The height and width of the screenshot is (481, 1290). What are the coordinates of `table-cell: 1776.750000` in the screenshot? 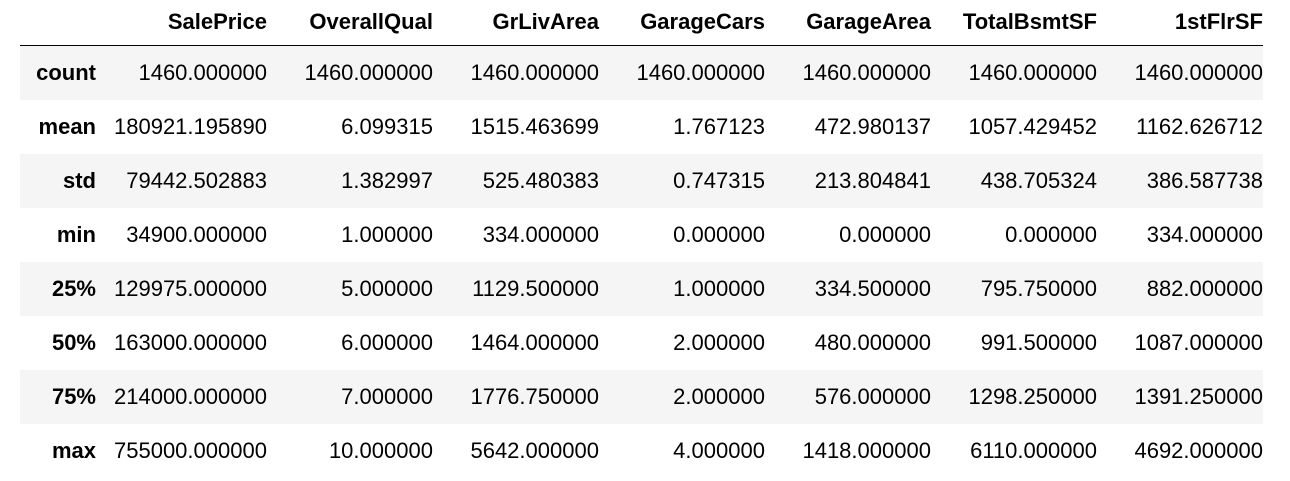 It's located at (534, 396).